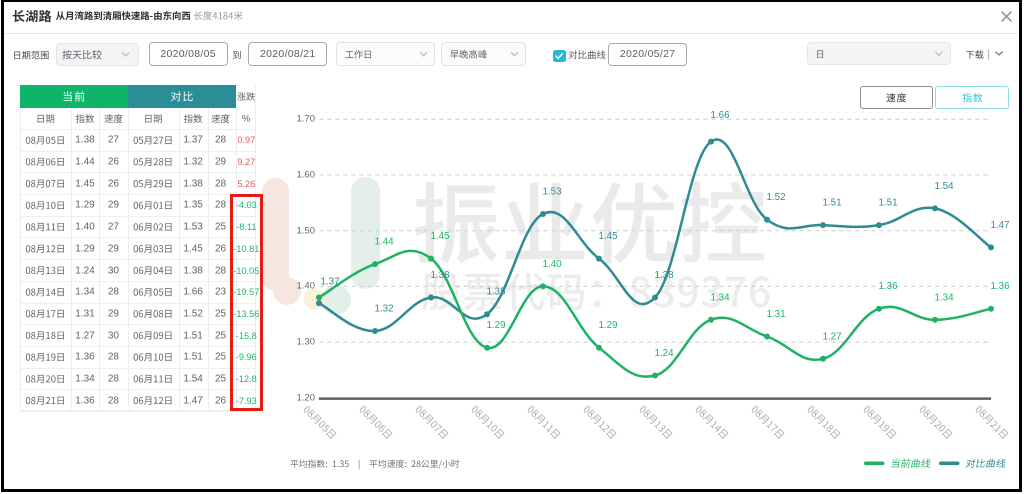  What do you see at coordinates (552, 264) in the screenshot?
I see `svg-text: 1.40` at bounding box center [552, 264].